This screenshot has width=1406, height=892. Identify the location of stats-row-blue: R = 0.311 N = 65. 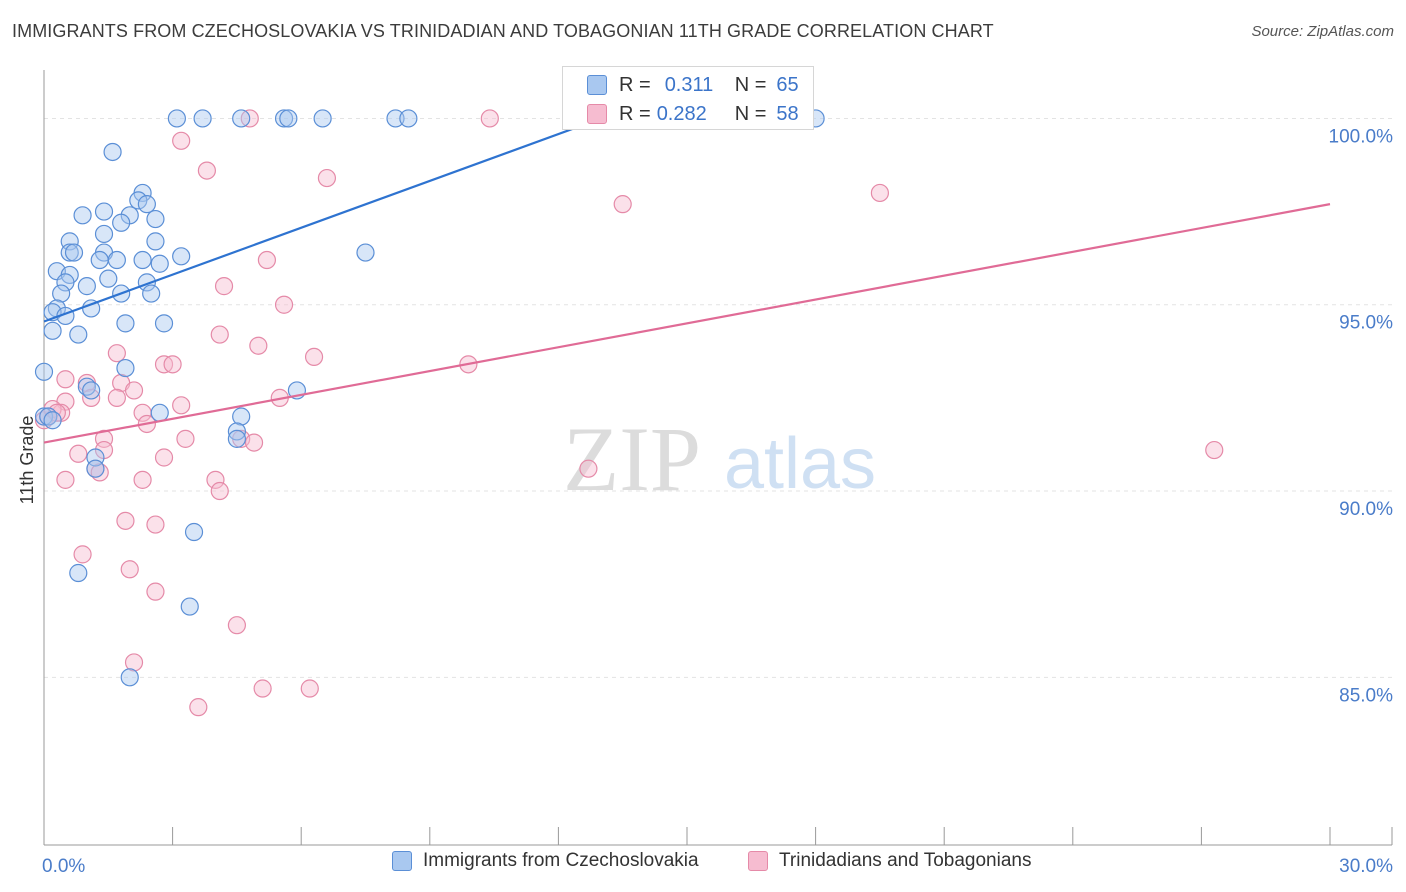
(693, 85).